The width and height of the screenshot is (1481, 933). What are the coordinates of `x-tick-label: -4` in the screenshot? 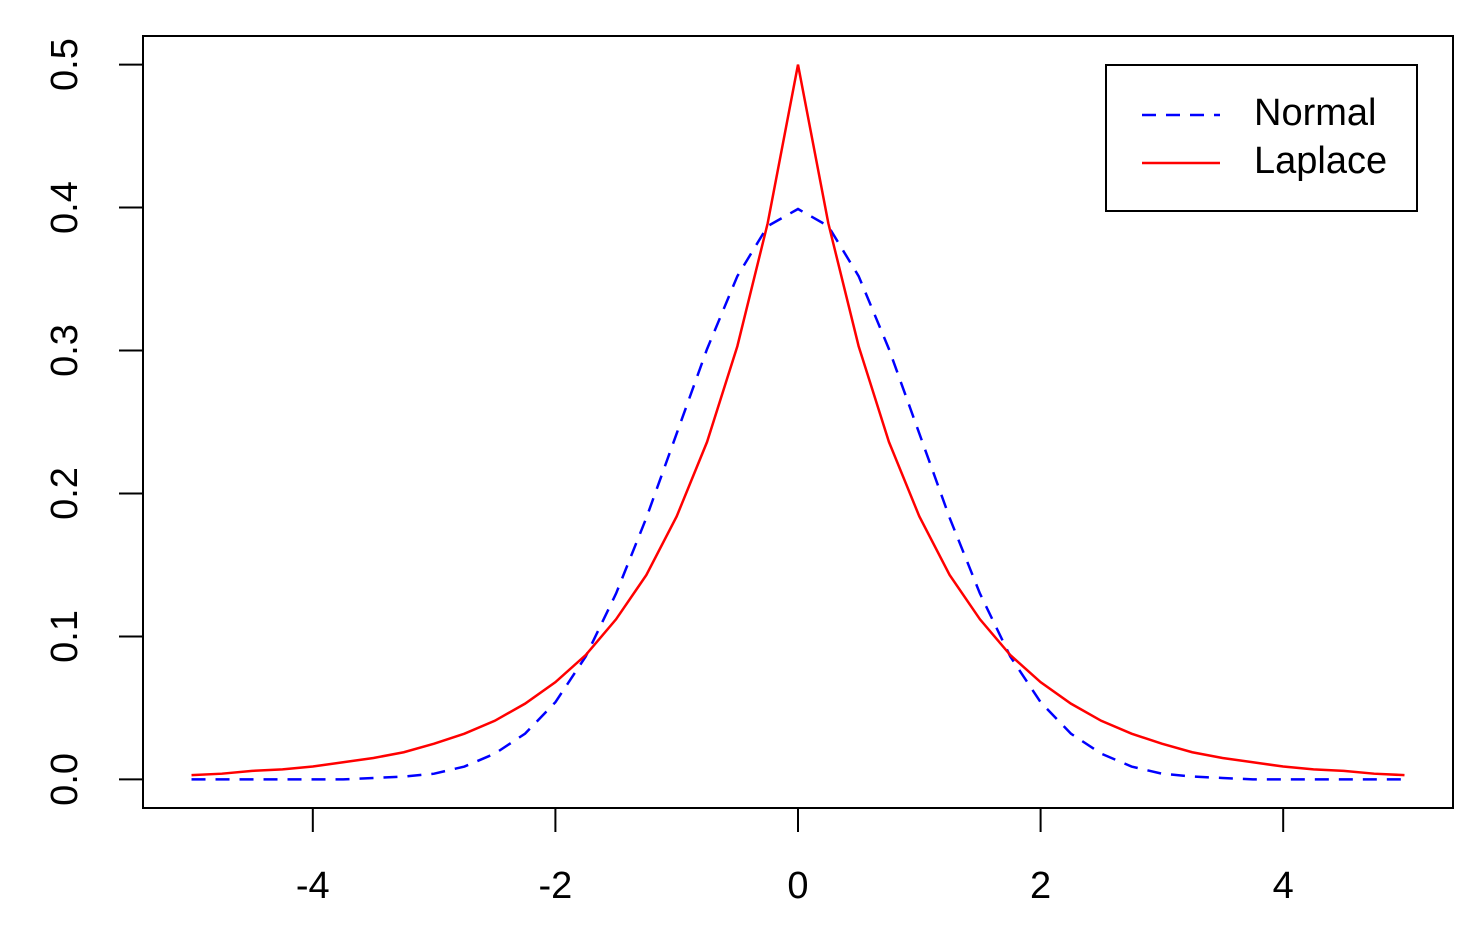 It's located at (313, 886).